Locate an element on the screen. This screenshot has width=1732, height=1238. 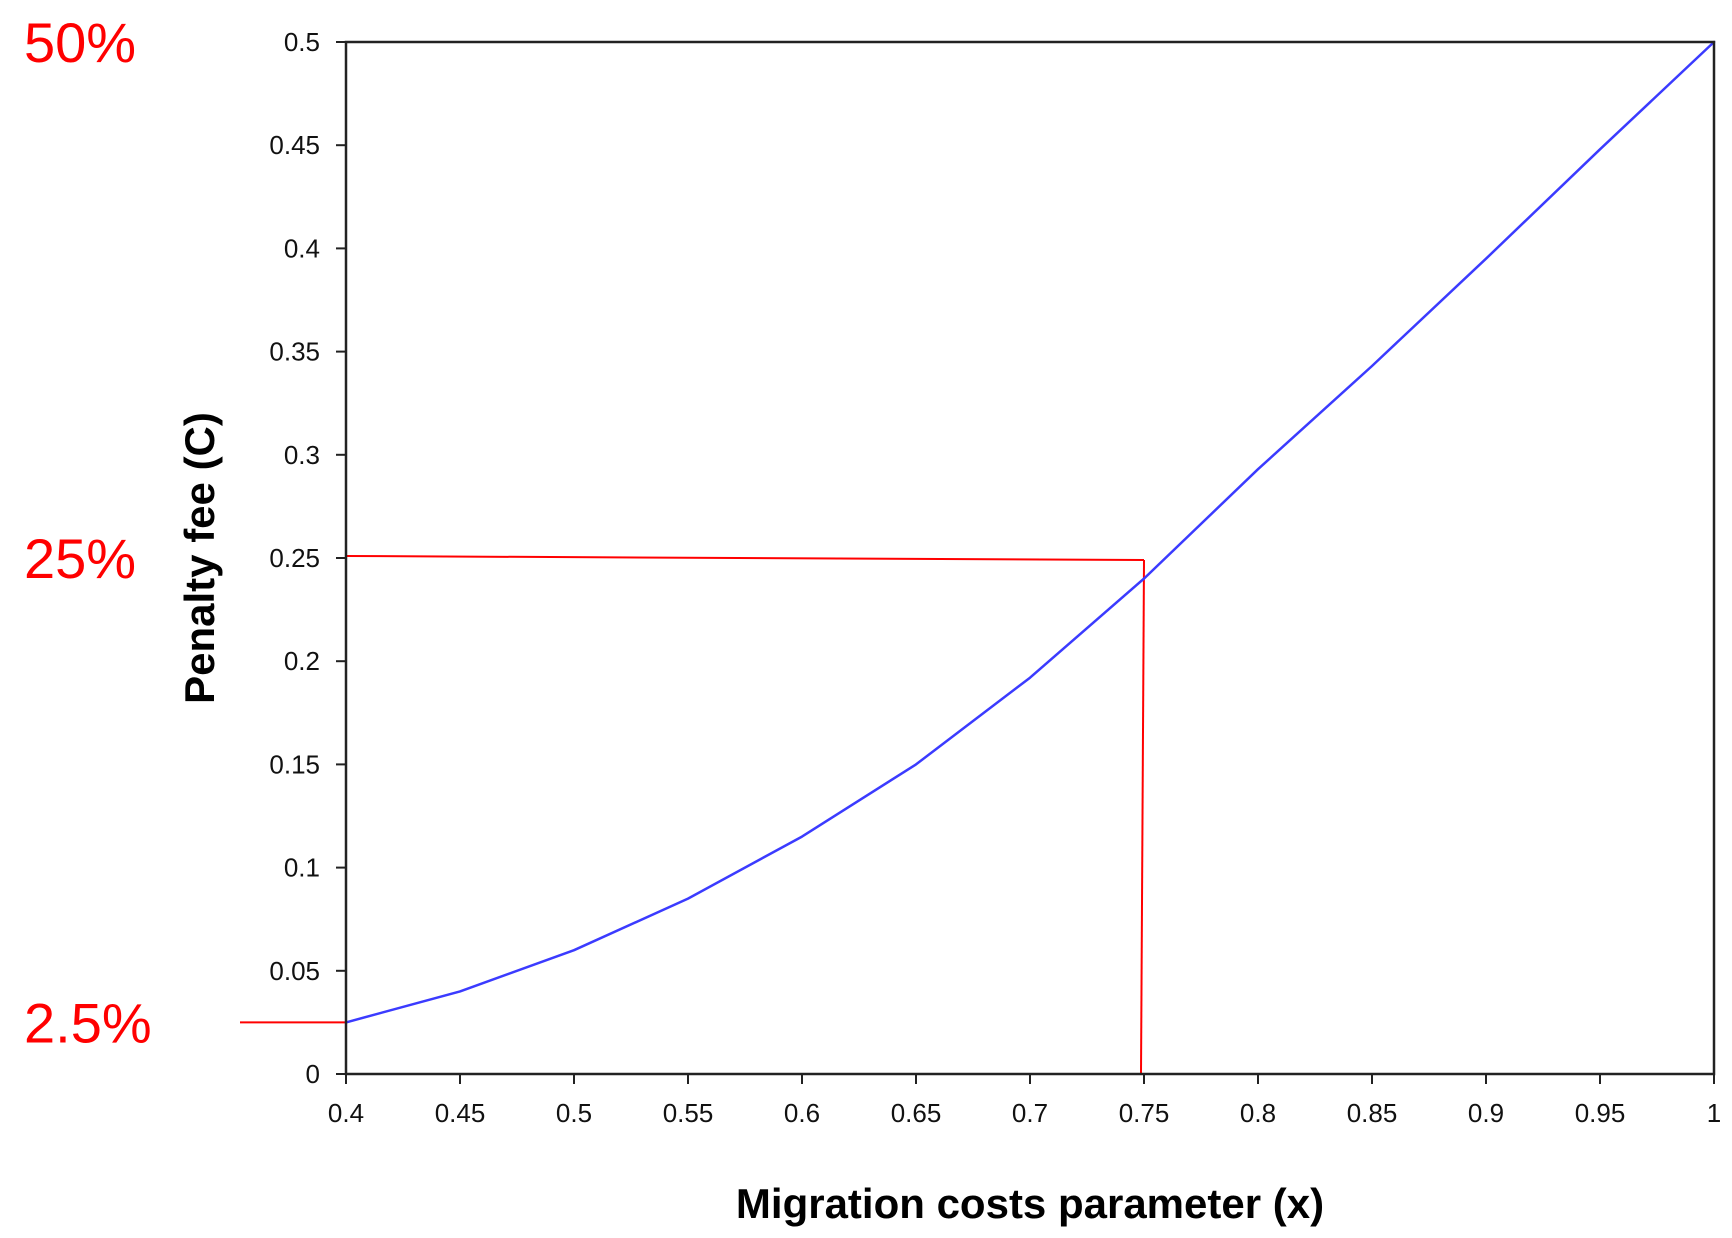
y-axis-ticks: 0 0.05 0.1 0.15 0.2 0.25 0.3 0.35 0.4 0.45 0.5 is located at coordinates (307, 558).